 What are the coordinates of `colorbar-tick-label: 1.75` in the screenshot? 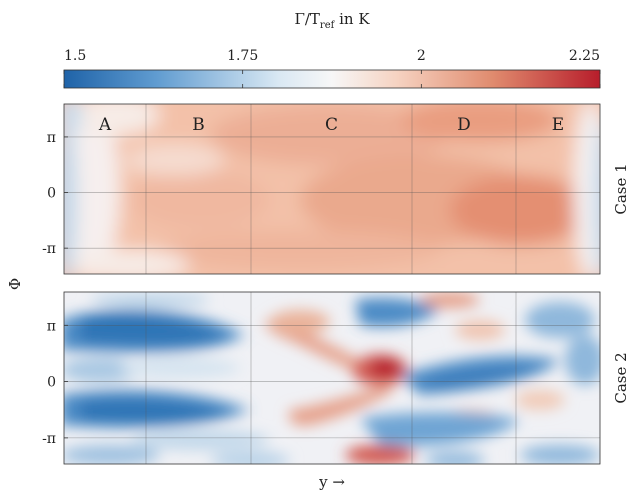 It's located at (242, 56).